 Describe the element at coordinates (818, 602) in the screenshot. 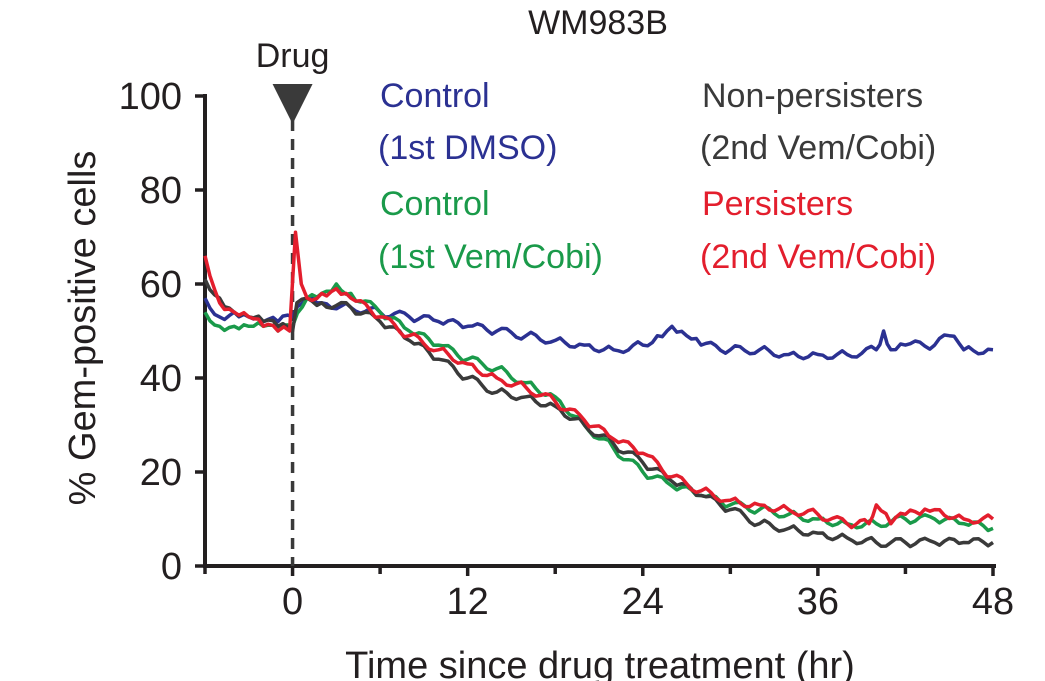

I see `x-tick-label-36: 36` at that location.